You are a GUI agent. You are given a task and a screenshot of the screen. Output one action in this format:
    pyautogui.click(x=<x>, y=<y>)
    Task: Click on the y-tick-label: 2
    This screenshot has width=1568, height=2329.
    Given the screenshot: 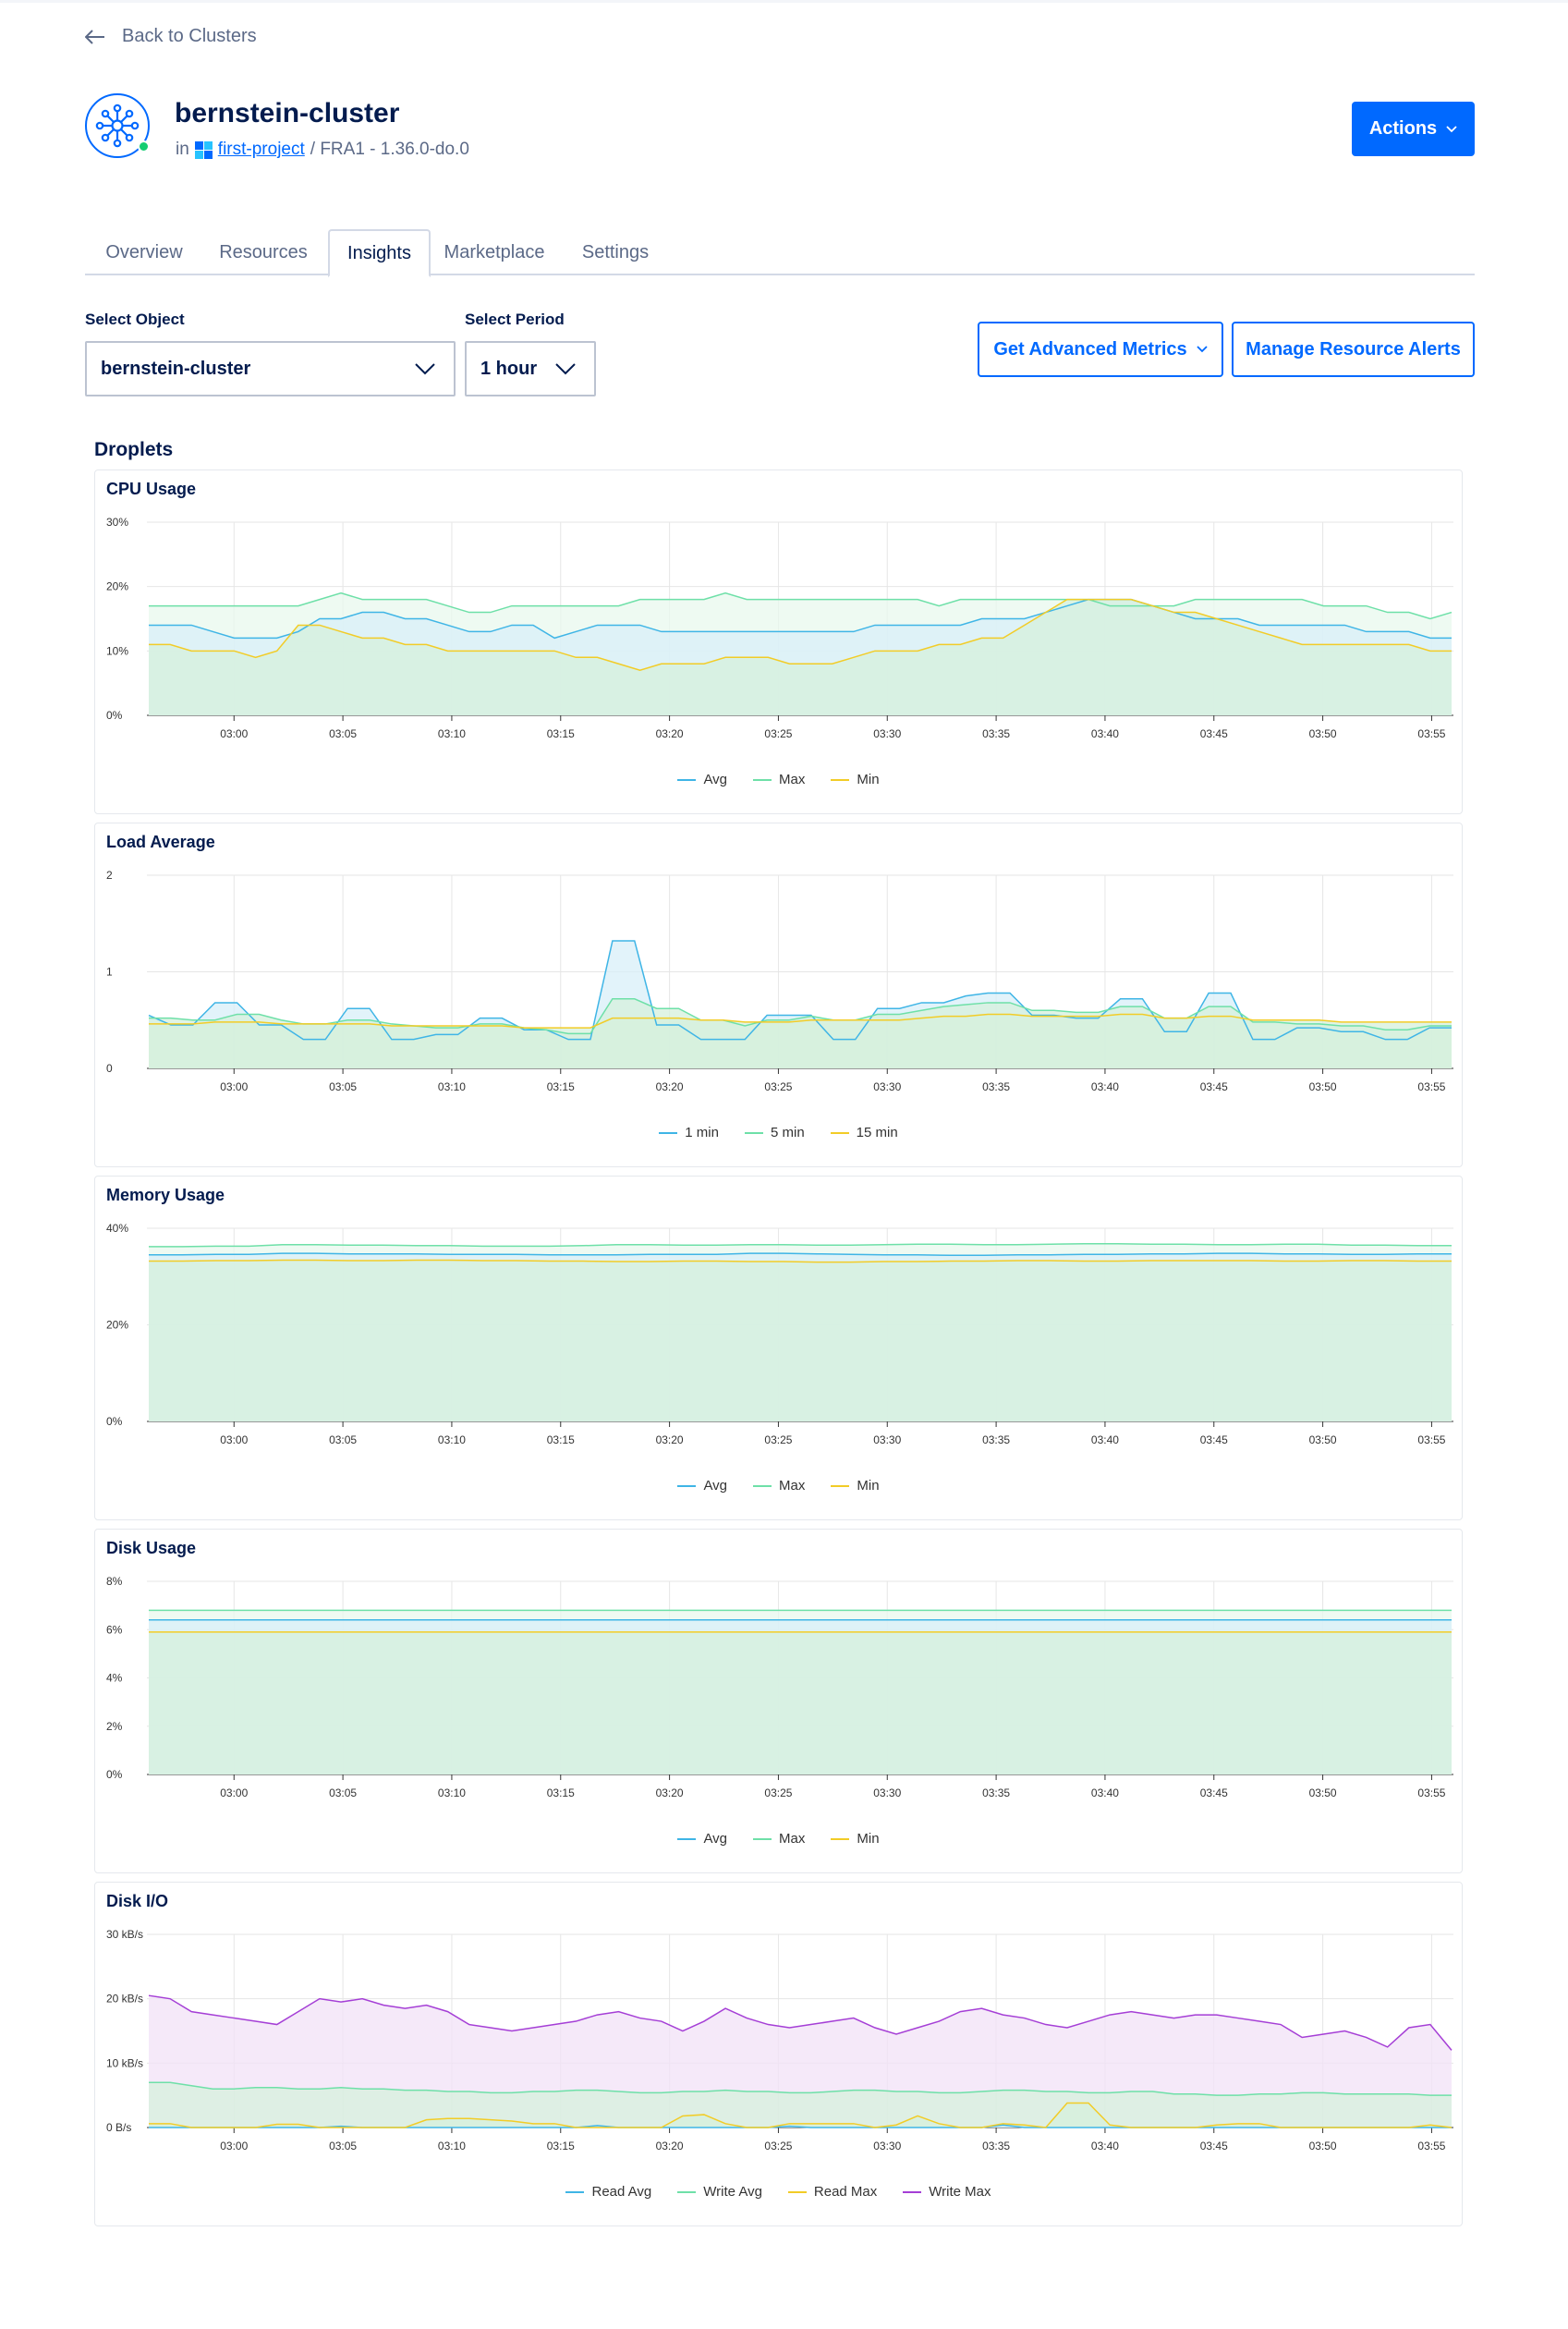 What is the action you would take?
    pyautogui.click(x=109, y=875)
    